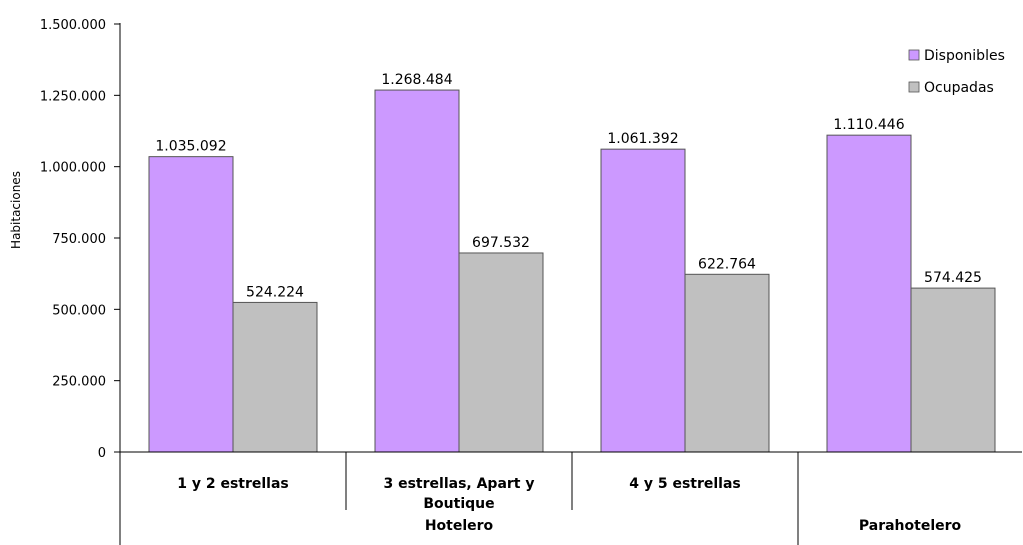  Describe the element at coordinates (914, 55) in the screenshot. I see `legend-swatch-disponibles` at that location.